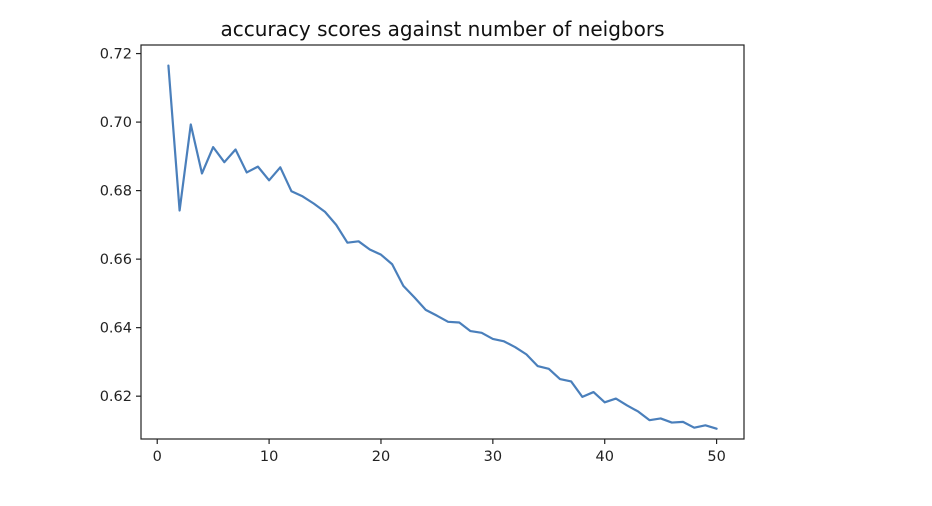  What do you see at coordinates (716, 457) in the screenshot?
I see `x-tick-label: 50` at bounding box center [716, 457].